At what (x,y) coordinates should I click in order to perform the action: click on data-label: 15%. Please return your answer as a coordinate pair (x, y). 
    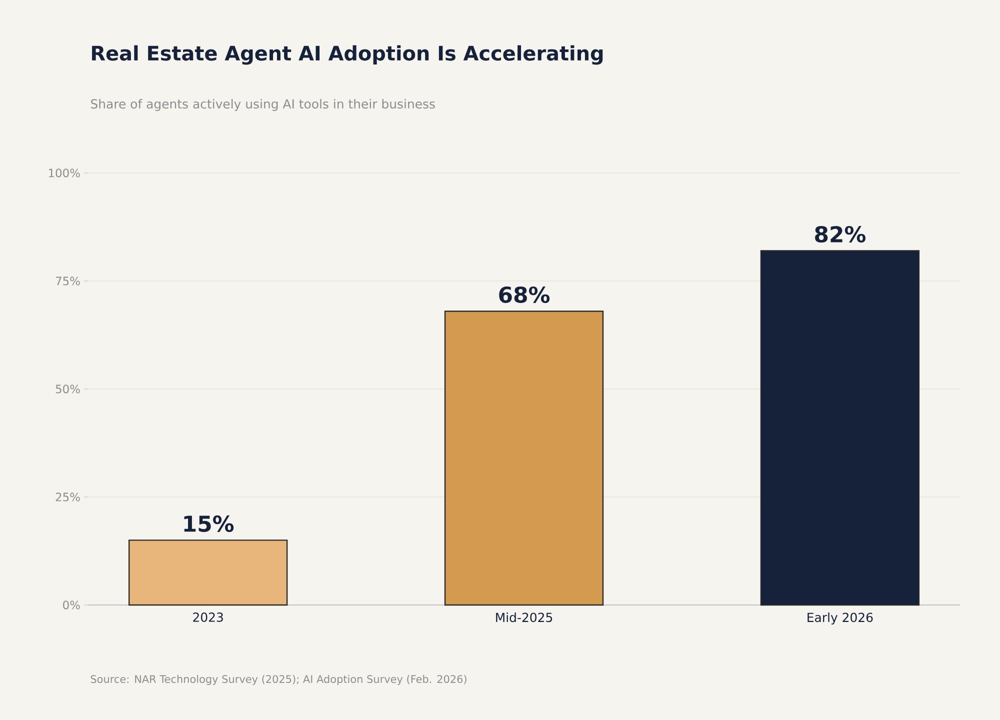
    Looking at the image, I should click on (209, 523).